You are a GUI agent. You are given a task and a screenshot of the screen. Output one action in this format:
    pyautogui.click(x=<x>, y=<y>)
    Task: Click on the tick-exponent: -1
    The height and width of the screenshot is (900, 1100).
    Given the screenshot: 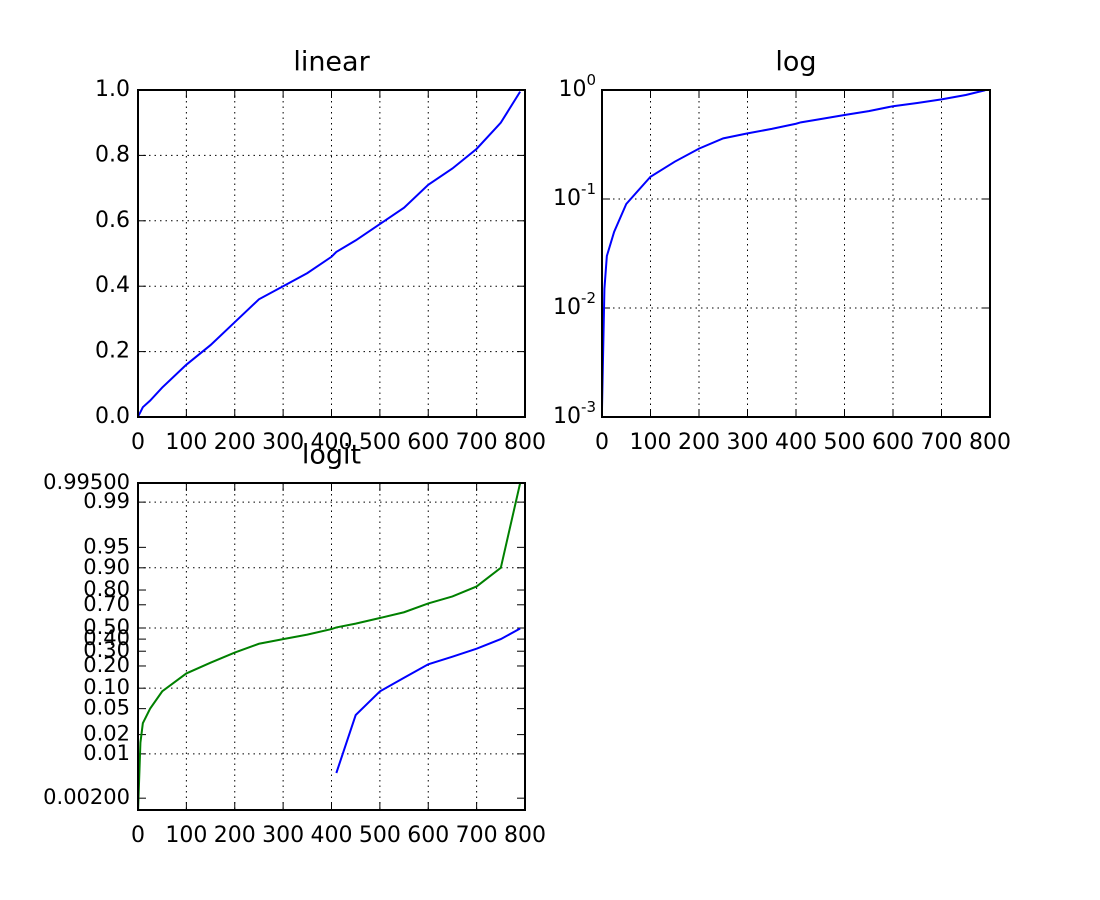 What is the action you would take?
    pyautogui.click(x=588, y=189)
    